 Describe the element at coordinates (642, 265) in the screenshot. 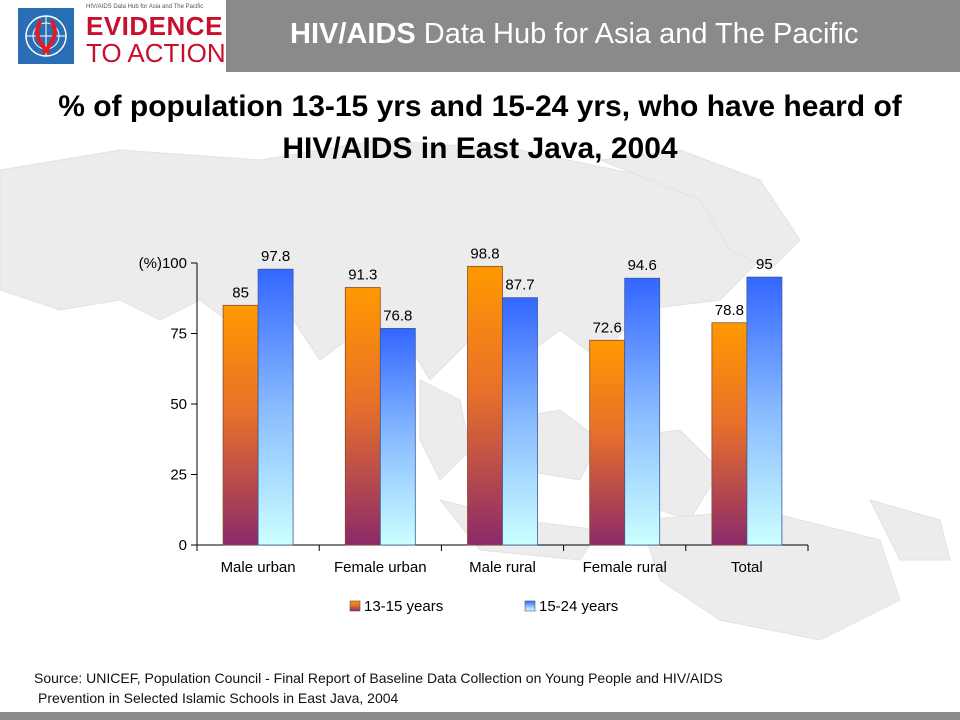

I see `data-label: 94.6` at that location.